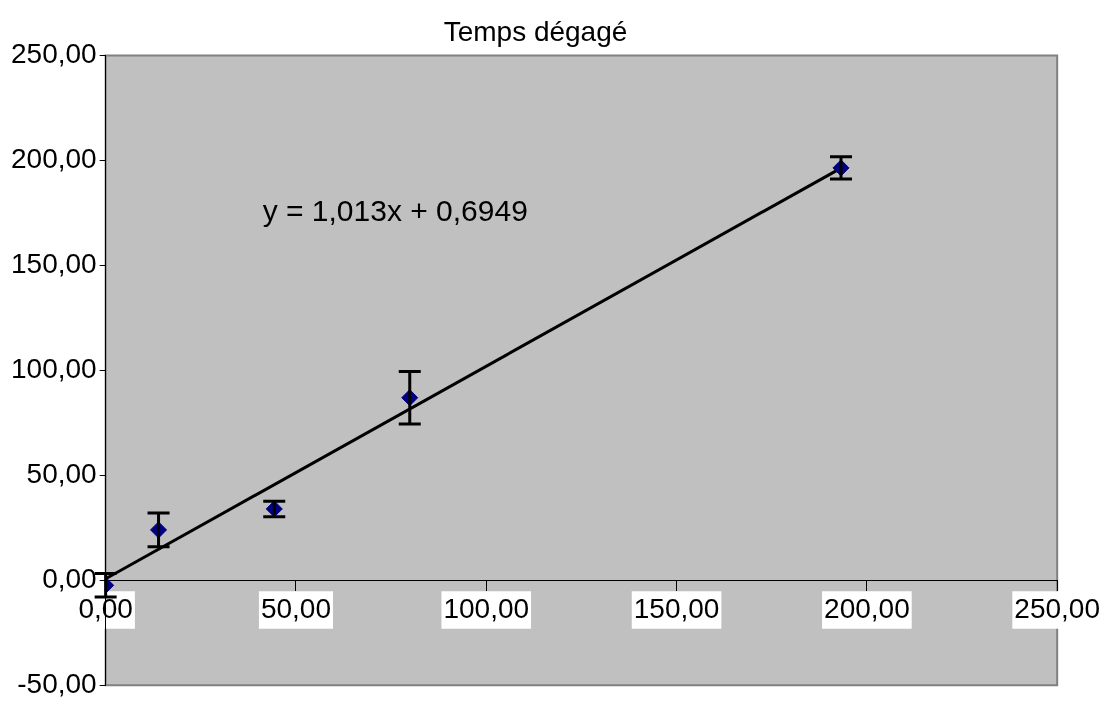 This screenshot has height=713, width=1111. Describe the element at coordinates (54, 159) in the screenshot. I see `y-tick-label: 200,00` at that location.